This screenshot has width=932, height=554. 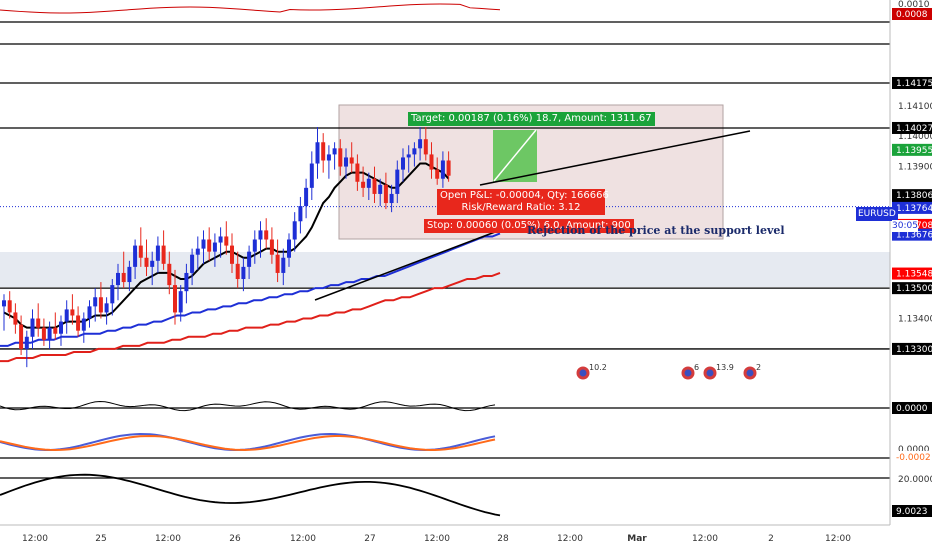 What do you see at coordinates (914, 236) in the screenshot?
I see `level-badge: 1.13676` at bounding box center [914, 236].